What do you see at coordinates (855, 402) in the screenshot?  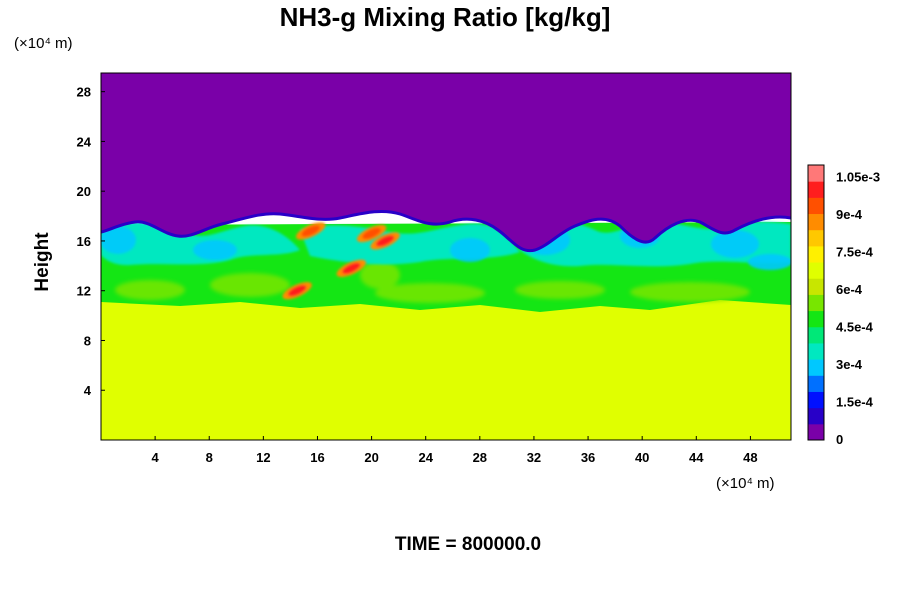 I see `colorbar-label: 1.5e-4` at bounding box center [855, 402].